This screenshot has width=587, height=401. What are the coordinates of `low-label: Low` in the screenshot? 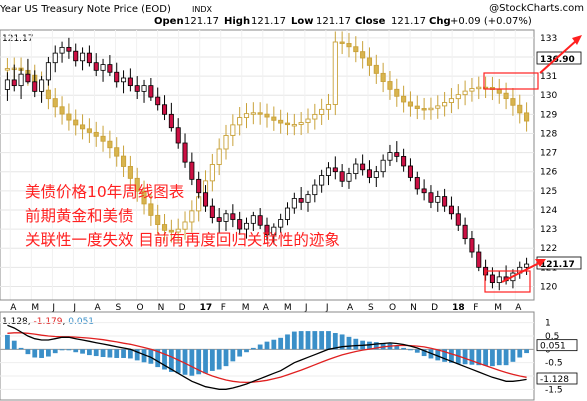 It's located at (302, 21).